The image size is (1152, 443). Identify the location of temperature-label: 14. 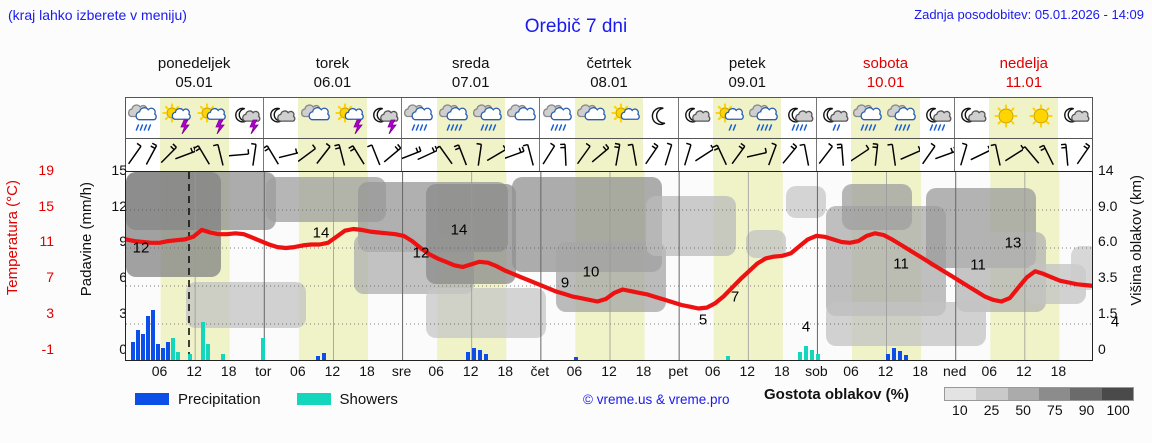
(321, 233).